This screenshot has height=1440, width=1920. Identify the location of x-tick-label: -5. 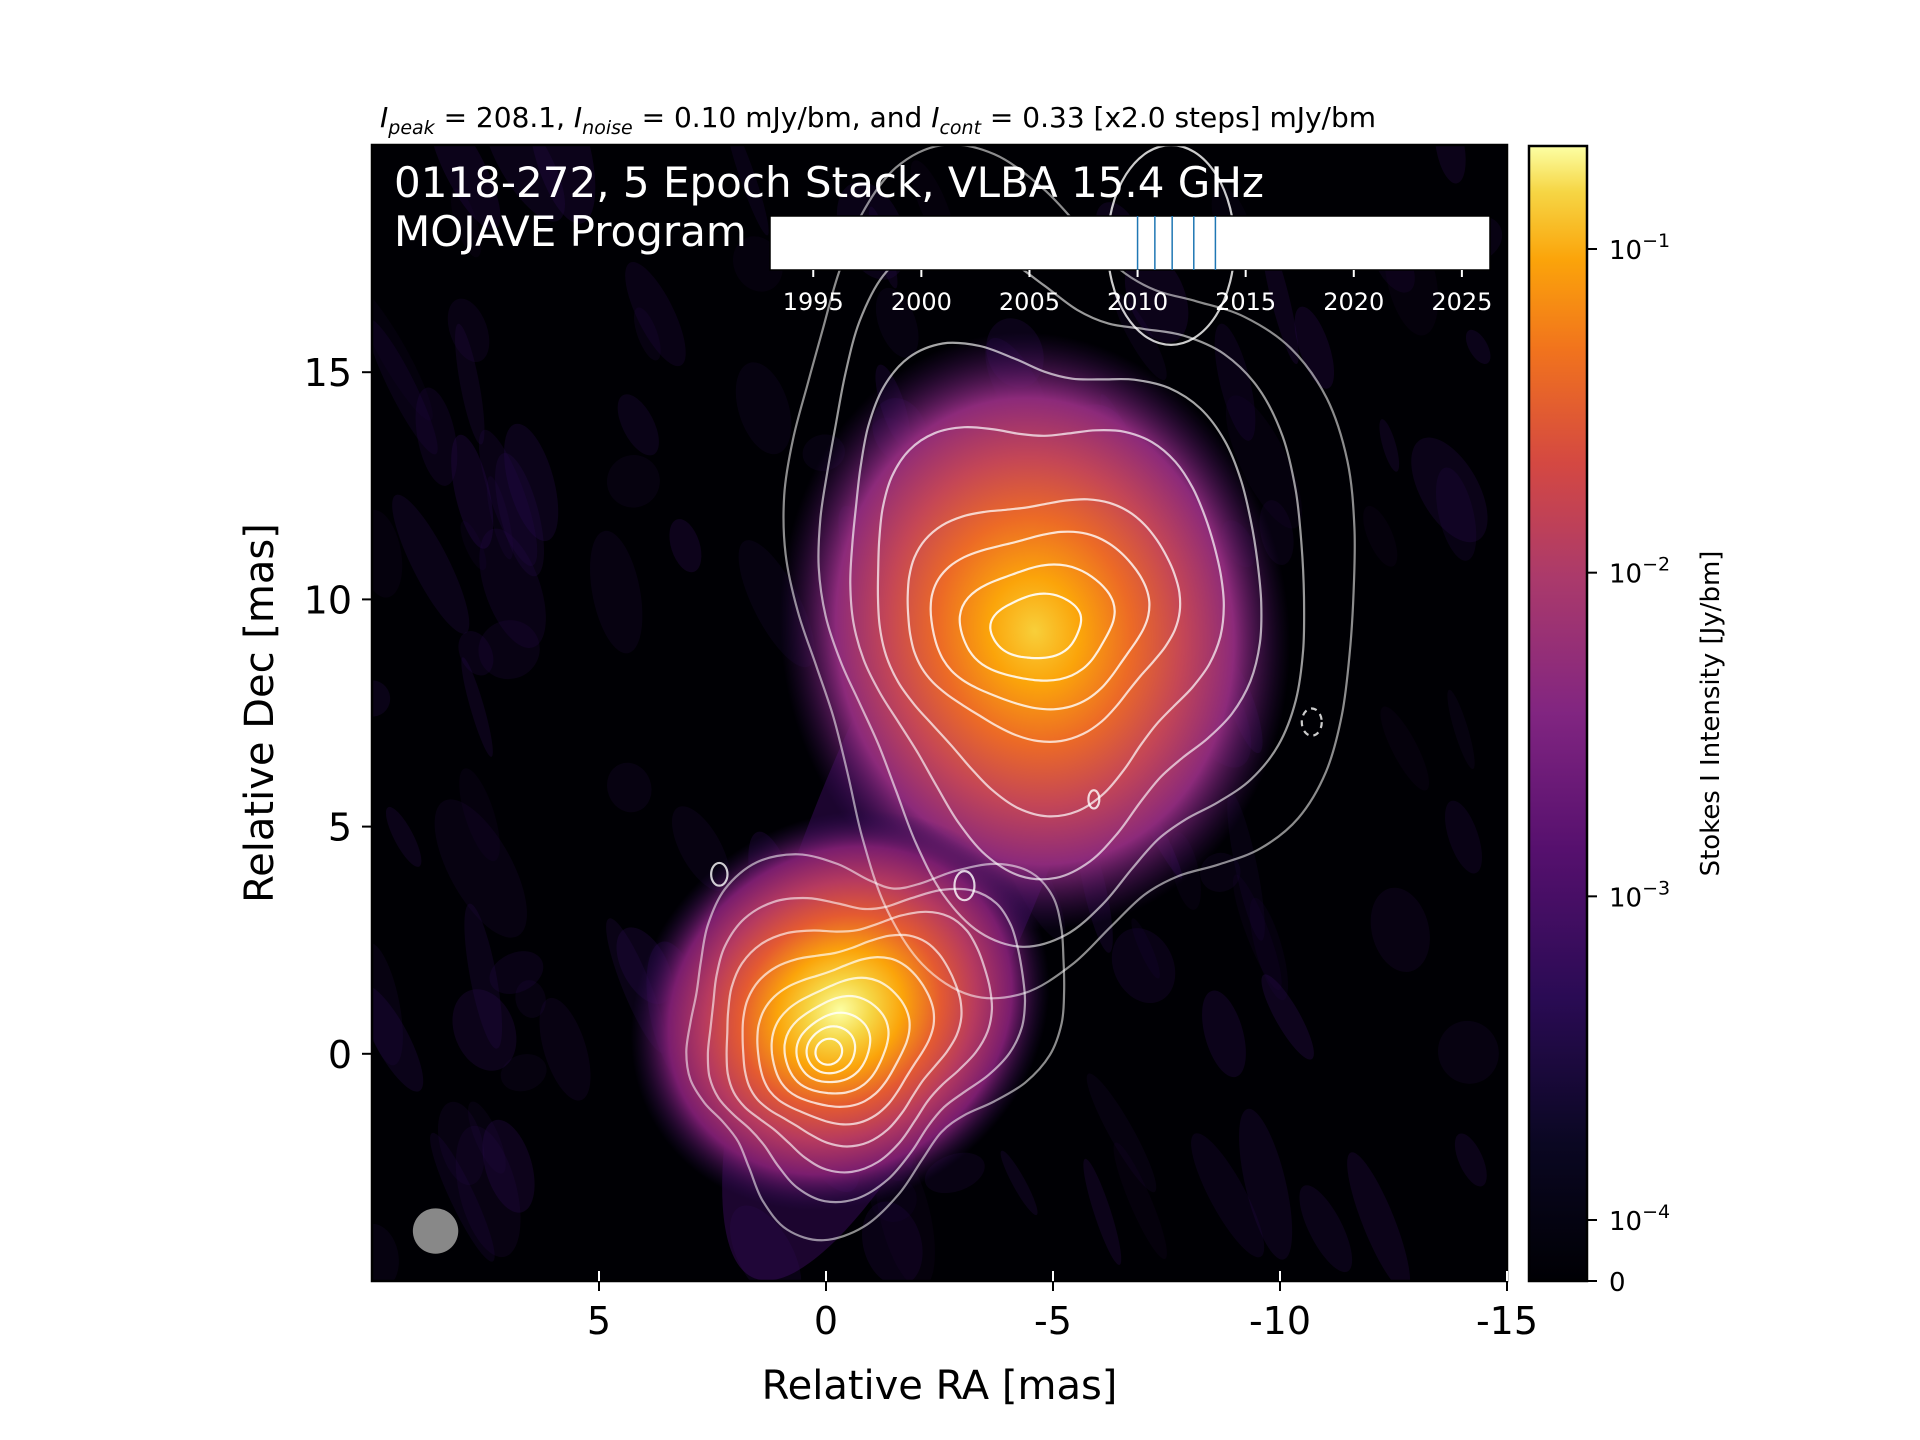
(1053, 1321).